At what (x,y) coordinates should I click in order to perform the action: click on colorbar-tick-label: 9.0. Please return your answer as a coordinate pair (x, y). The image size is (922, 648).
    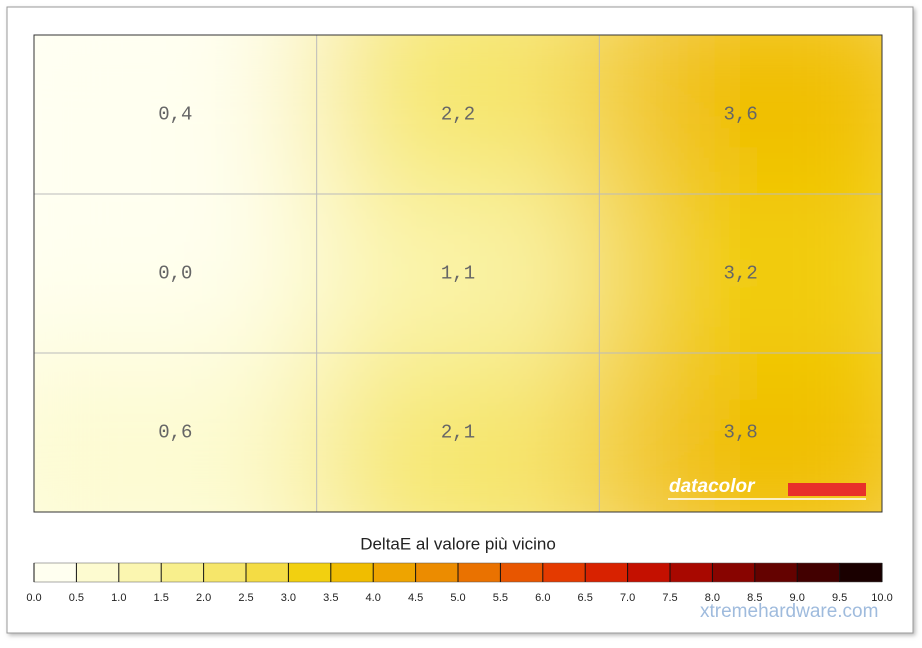
    Looking at the image, I should click on (797, 598).